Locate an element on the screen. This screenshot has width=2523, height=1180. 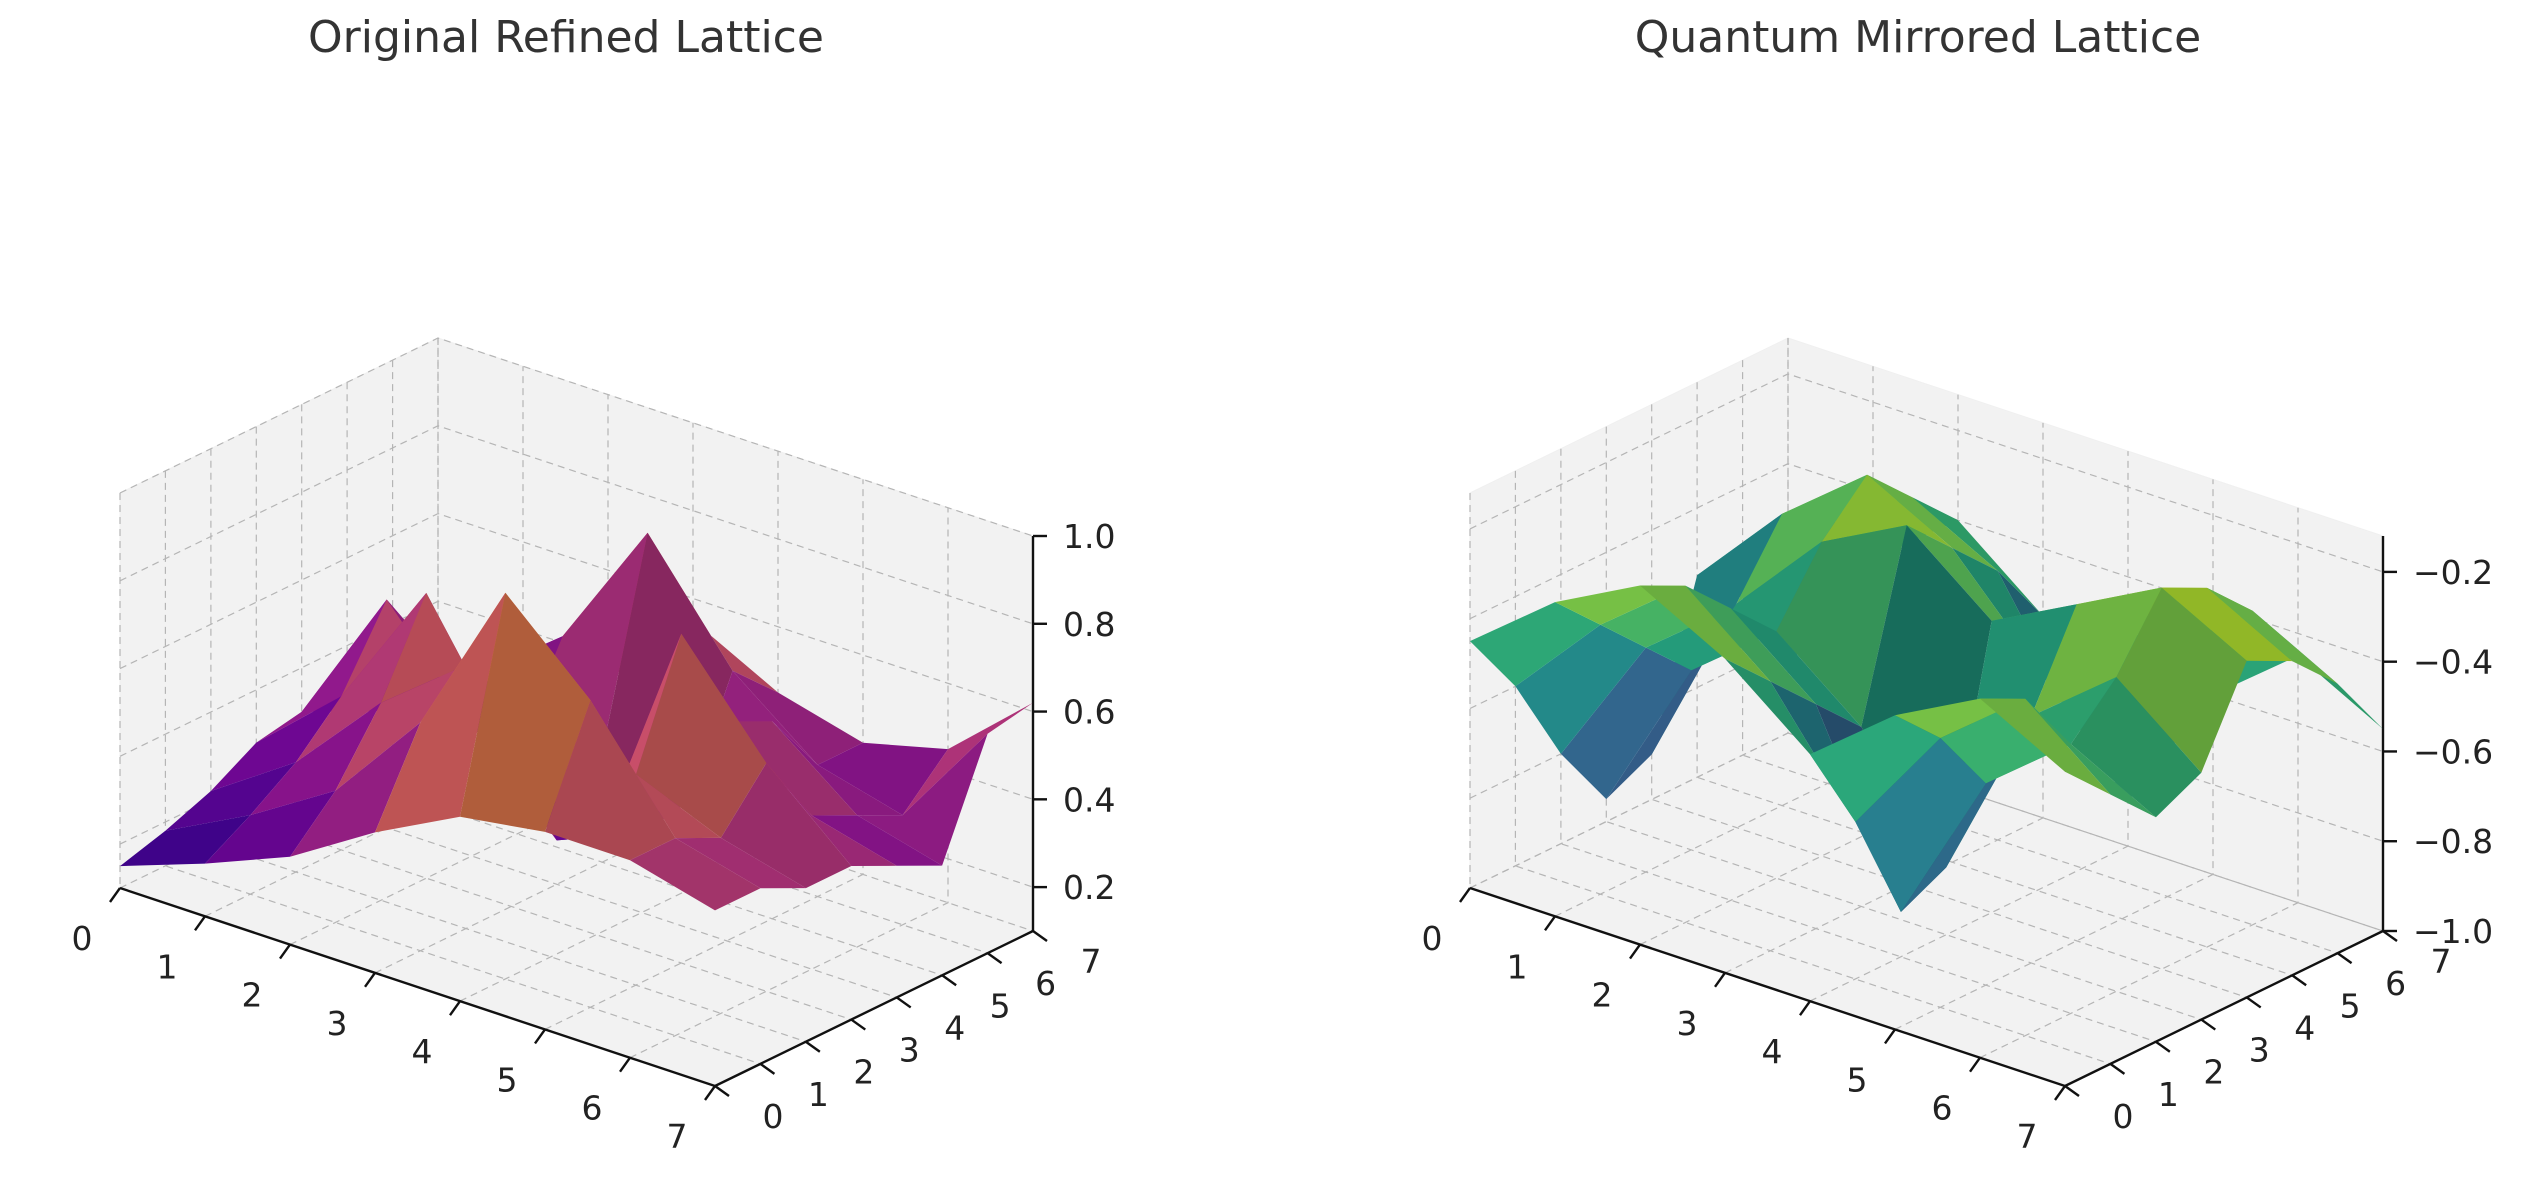
y-tick-label: 1 is located at coordinates (818, 1094).